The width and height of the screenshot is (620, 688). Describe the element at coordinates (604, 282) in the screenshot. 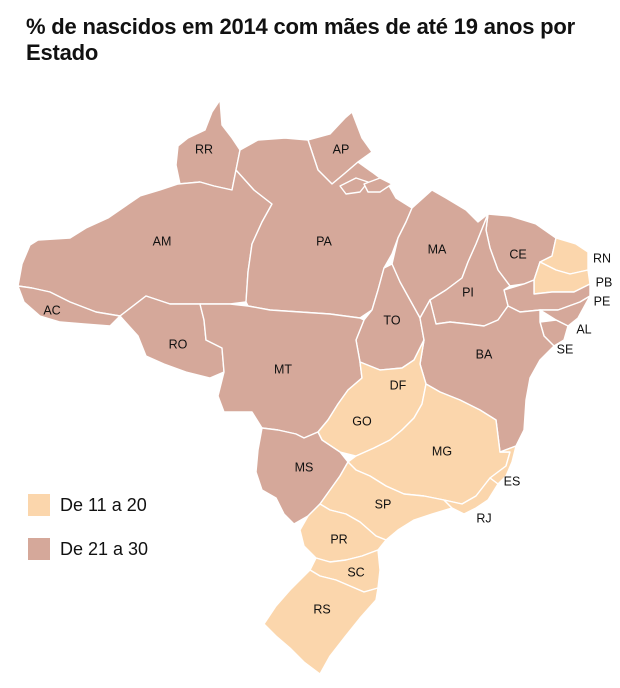

I see `state-label-pb: PB` at that location.